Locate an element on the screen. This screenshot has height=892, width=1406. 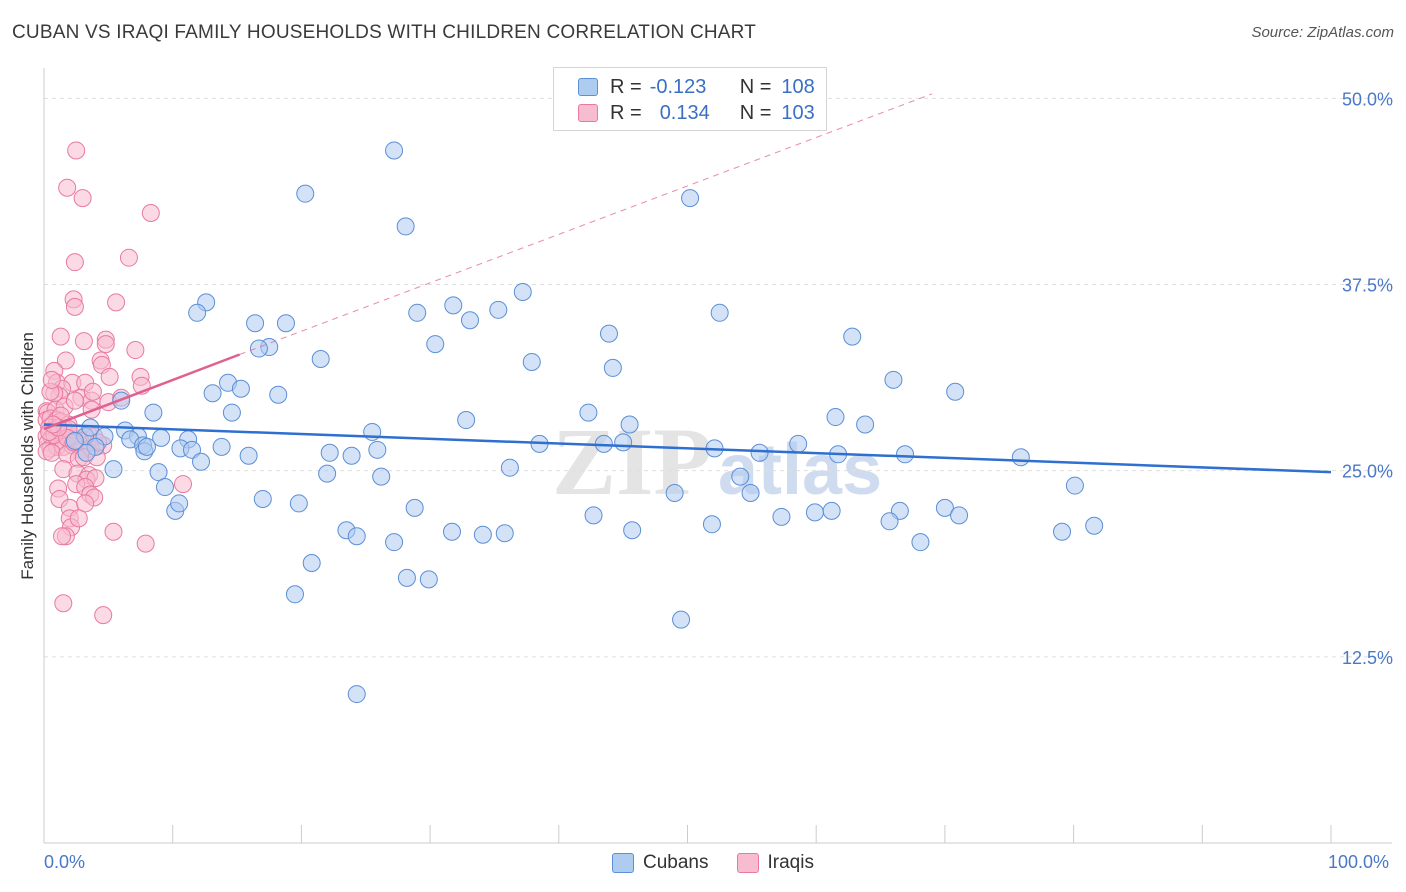
iraqis-r-label: R = is located at coordinates (626, 112).